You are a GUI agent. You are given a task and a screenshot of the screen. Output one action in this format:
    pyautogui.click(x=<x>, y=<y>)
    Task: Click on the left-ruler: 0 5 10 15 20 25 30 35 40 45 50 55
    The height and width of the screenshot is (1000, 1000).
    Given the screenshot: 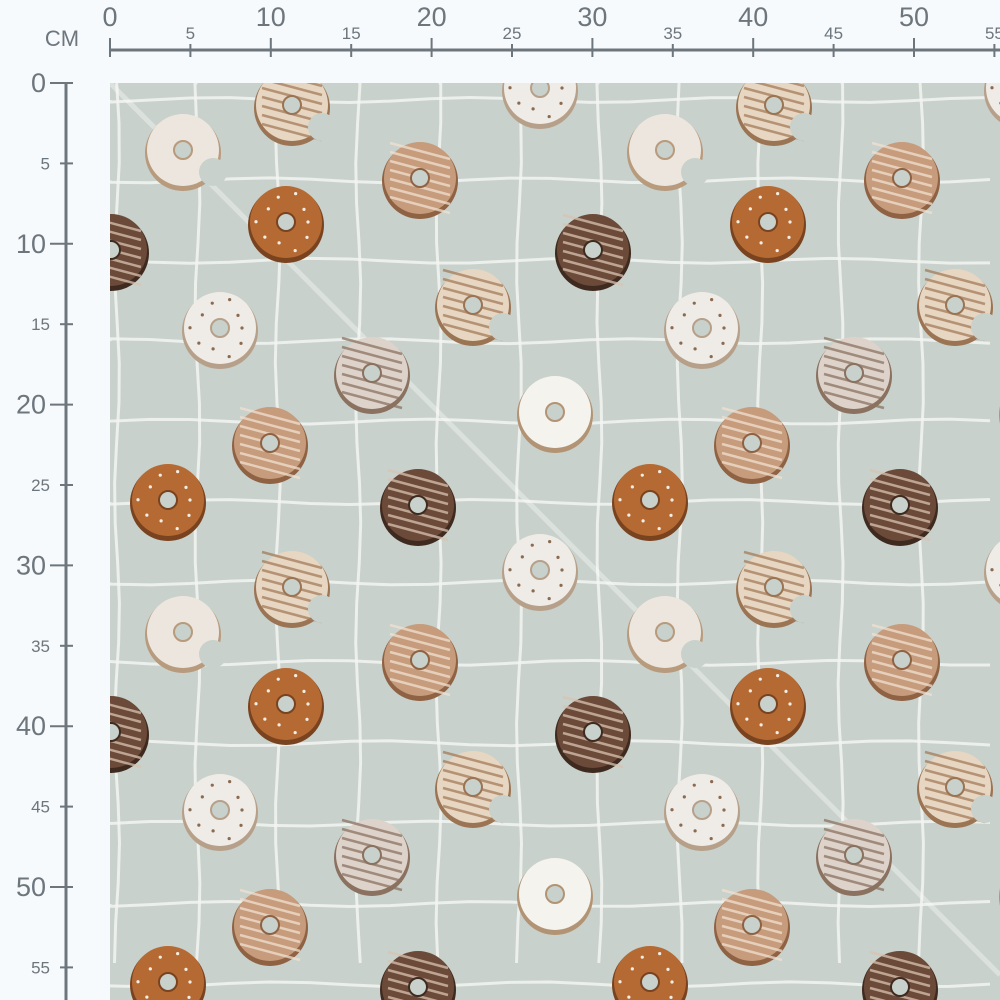 What is the action you would take?
    pyautogui.click(x=44, y=534)
    